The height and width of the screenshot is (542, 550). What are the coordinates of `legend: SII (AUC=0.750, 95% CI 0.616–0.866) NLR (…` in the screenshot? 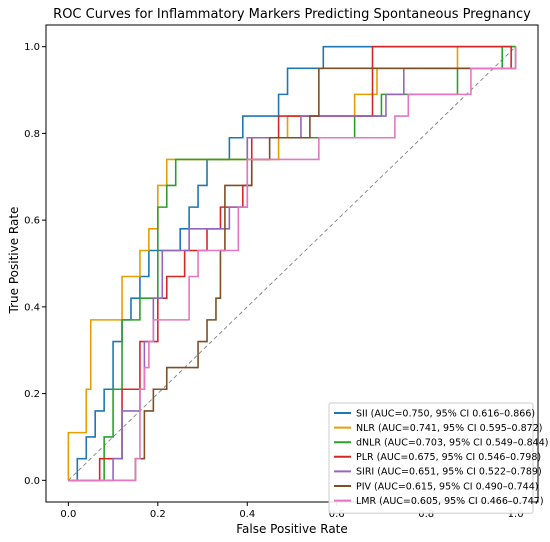 It's located at (438, 458).